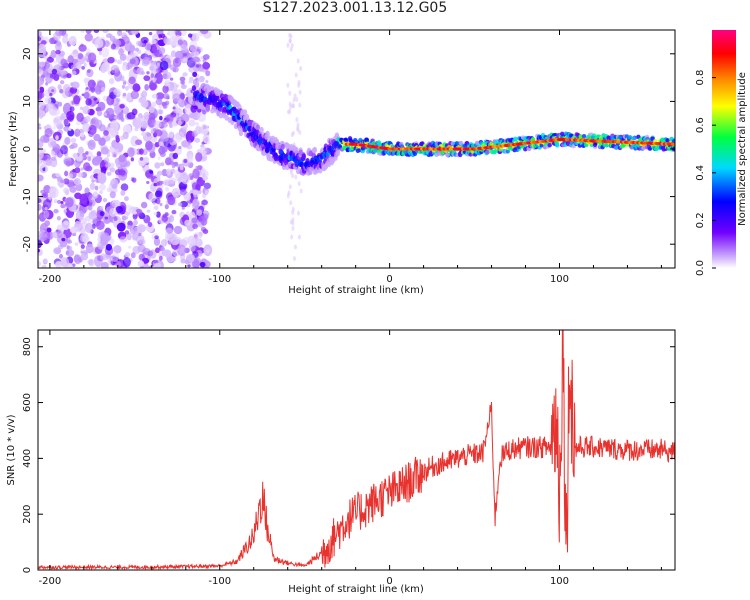 This screenshot has width=750, height=600. Describe the element at coordinates (50, 581) in the screenshot. I see `snr-x-tick-label: -200` at that location.